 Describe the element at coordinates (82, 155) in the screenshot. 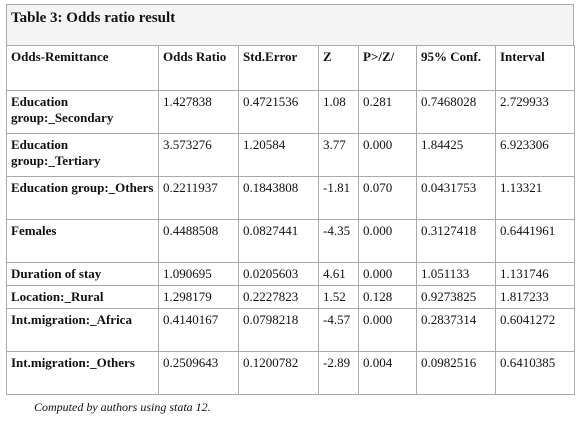

I see `row-label: Education group:_Tertiary` at that location.